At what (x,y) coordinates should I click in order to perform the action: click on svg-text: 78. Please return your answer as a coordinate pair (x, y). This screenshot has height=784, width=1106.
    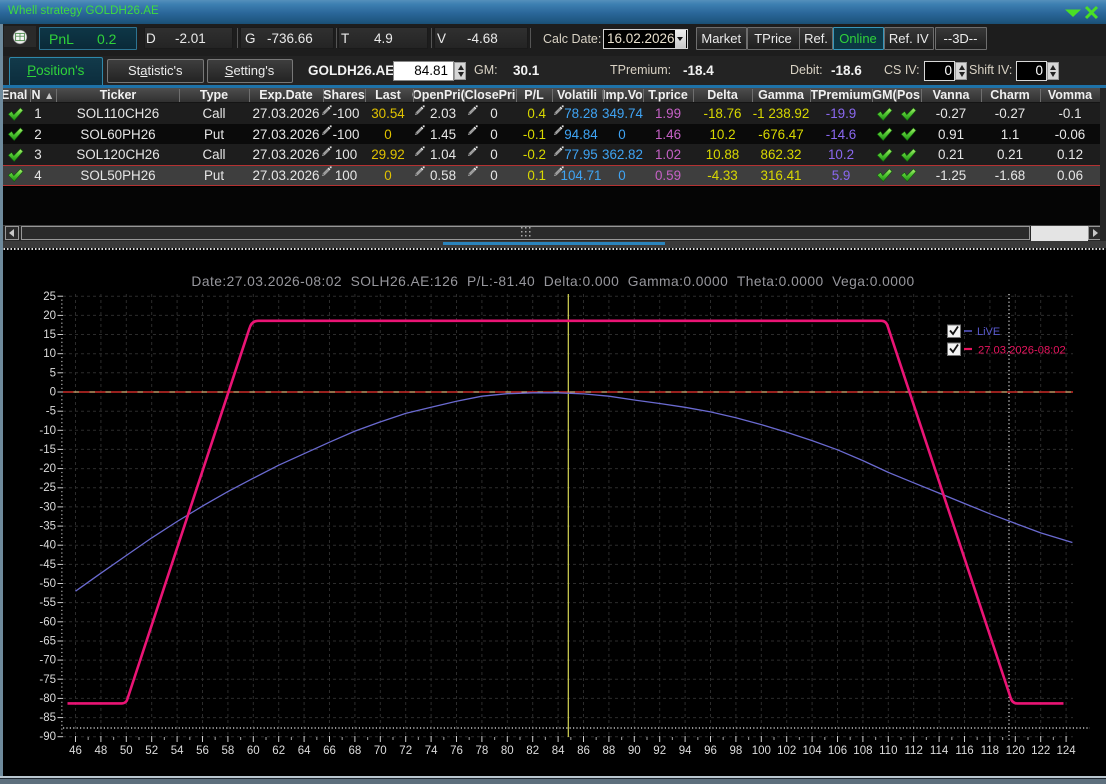
    Looking at the image, I should click on (482, 751).